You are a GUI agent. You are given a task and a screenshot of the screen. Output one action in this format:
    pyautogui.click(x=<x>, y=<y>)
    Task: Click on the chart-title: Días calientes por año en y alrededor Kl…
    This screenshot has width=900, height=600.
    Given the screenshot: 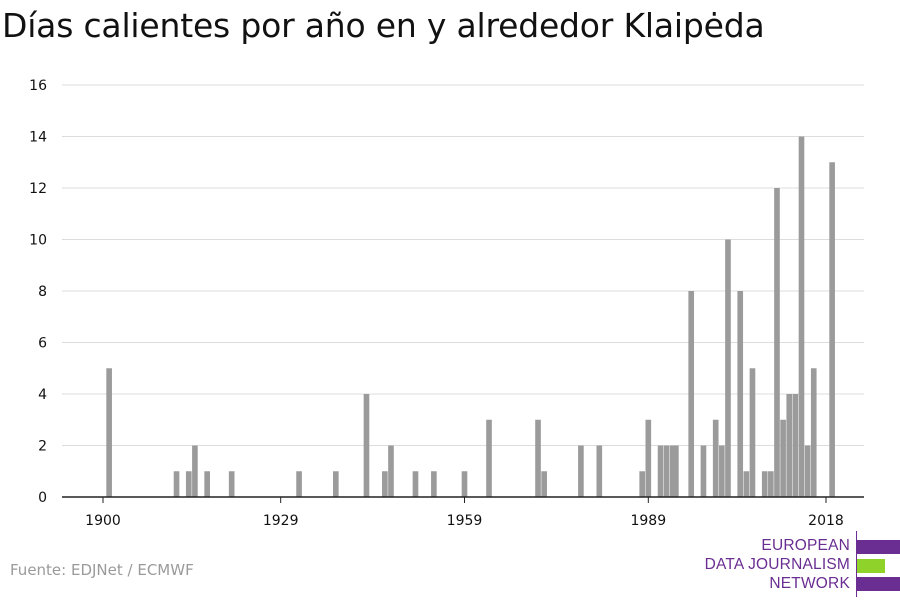 What is the action you would take?
    pyautogui.click(x=383, y=25)
    